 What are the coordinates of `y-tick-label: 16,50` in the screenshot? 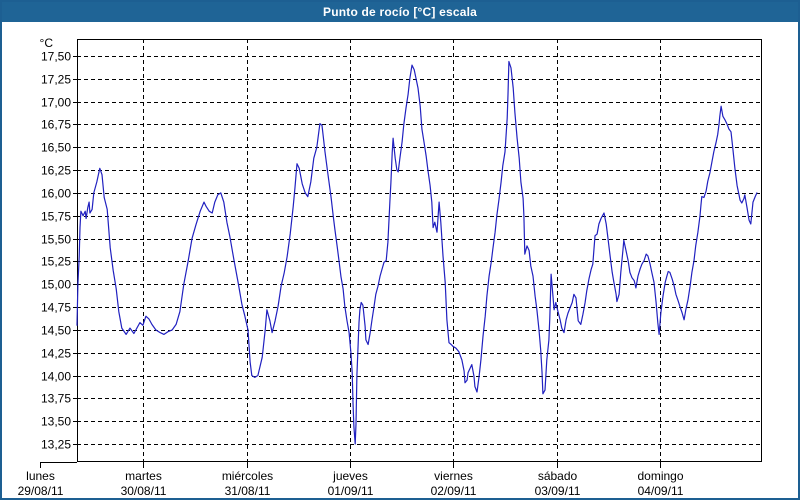 It's located at (56, 148).